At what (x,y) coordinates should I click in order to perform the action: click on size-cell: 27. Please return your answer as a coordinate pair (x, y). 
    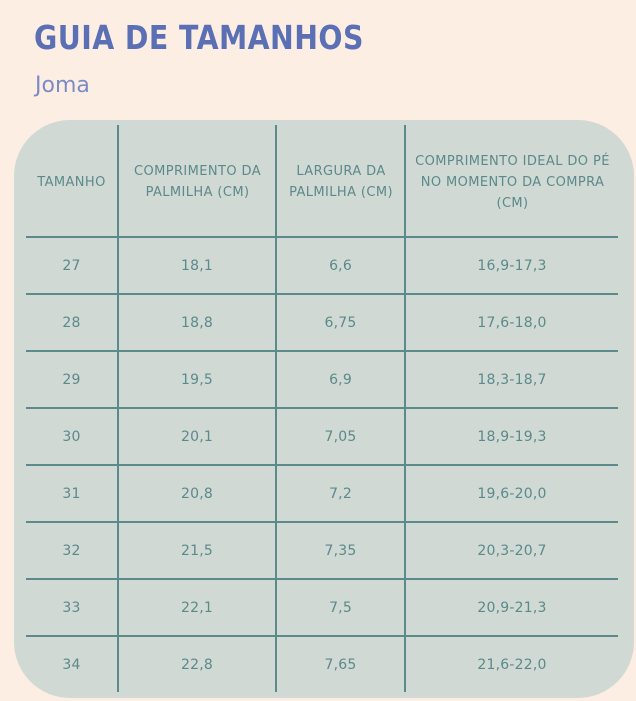
    Looking at the image, I should click on (71, 265).